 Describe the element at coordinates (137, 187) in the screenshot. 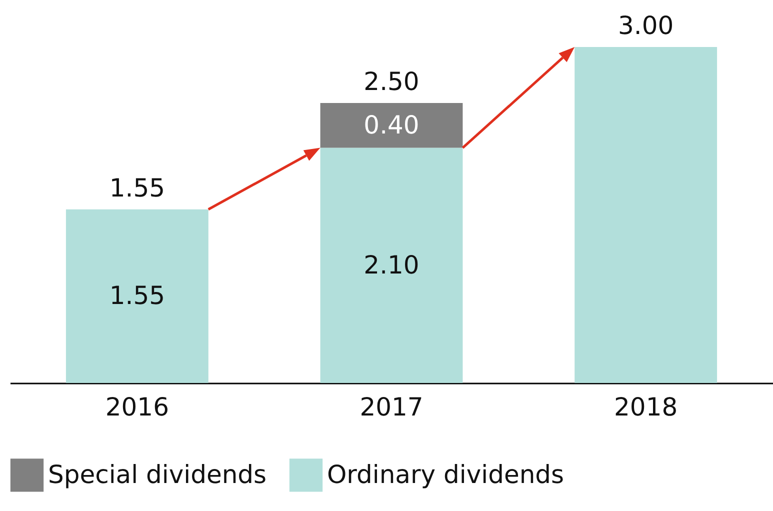

I see `total-label: 1.55` at that location.